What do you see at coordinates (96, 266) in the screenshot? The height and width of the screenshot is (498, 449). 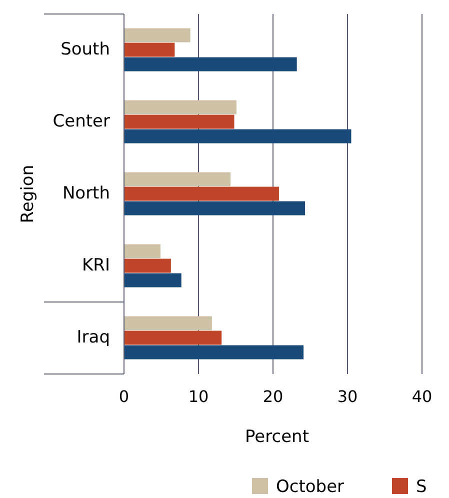 I see `y-tick-label: KRI` at bounding box center [96, 266].